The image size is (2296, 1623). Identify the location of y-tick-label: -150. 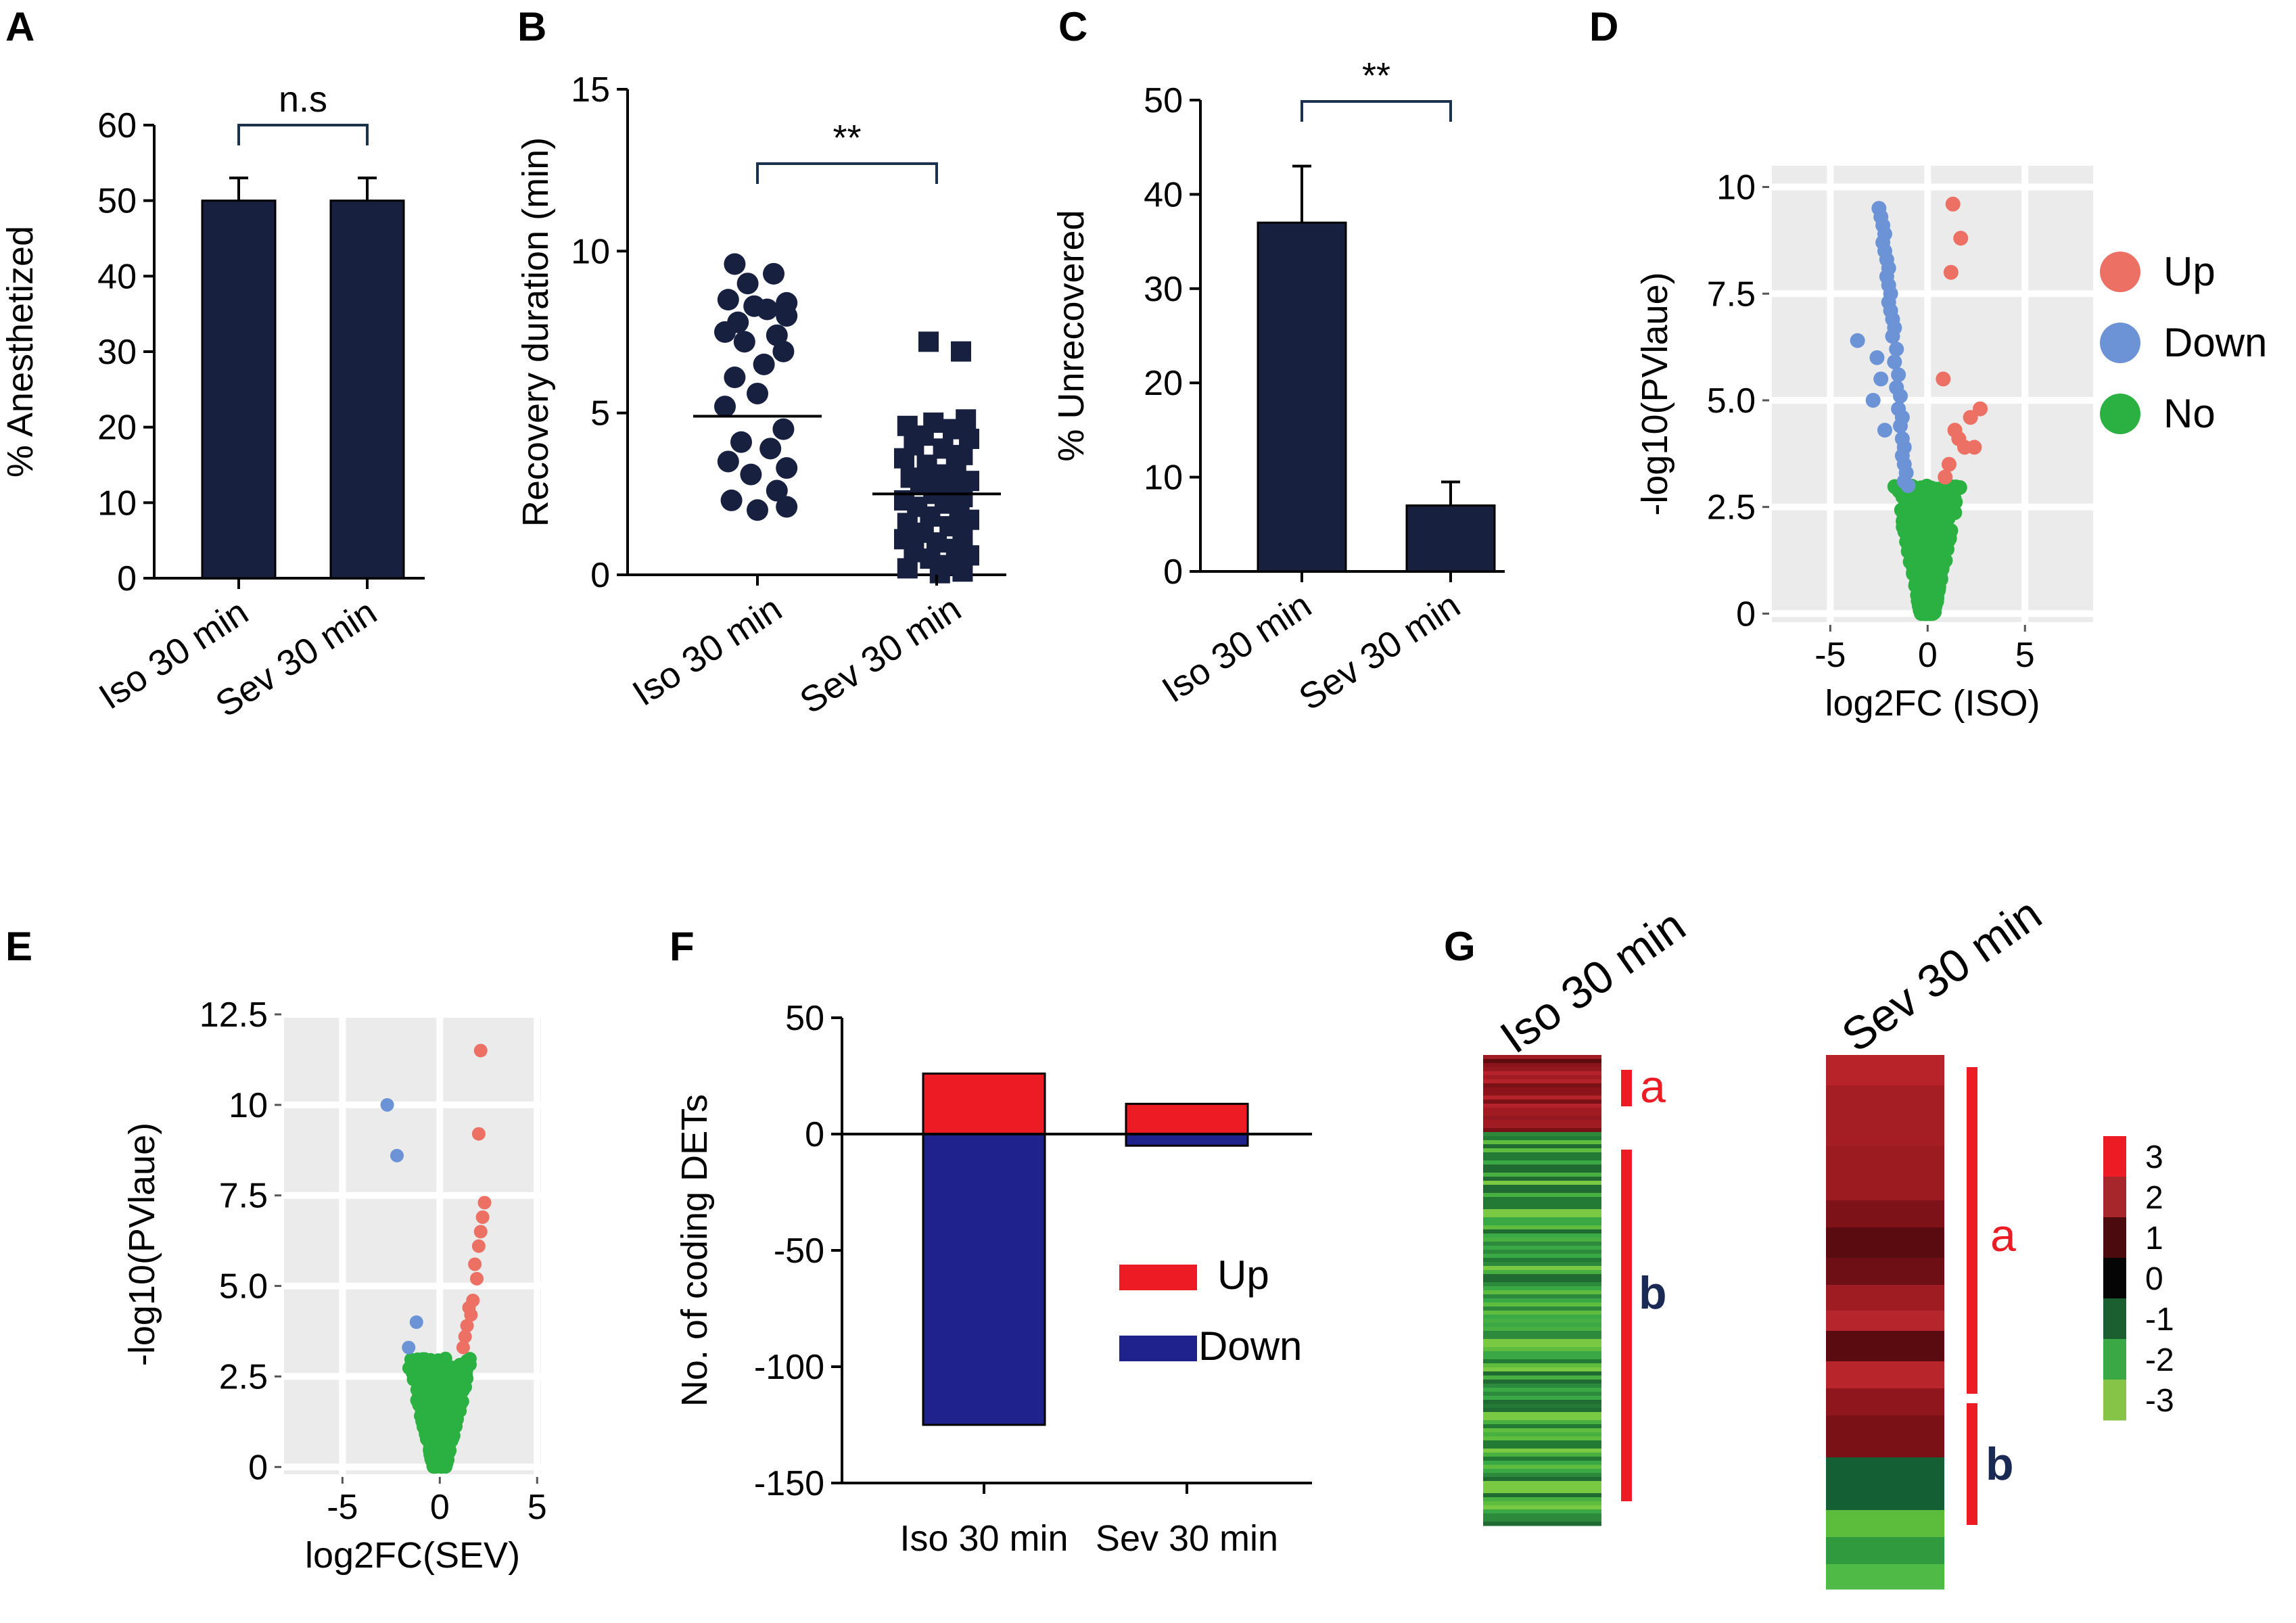
(789, 1483).